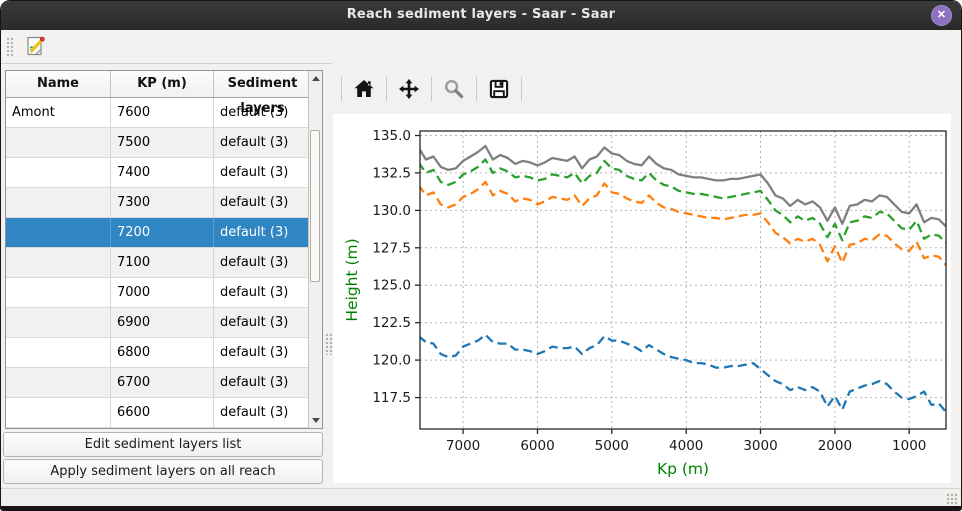 The width and height of the screenshot is (962, 511). I want to click on y-axis-label: Height (m), so click(352, 279).